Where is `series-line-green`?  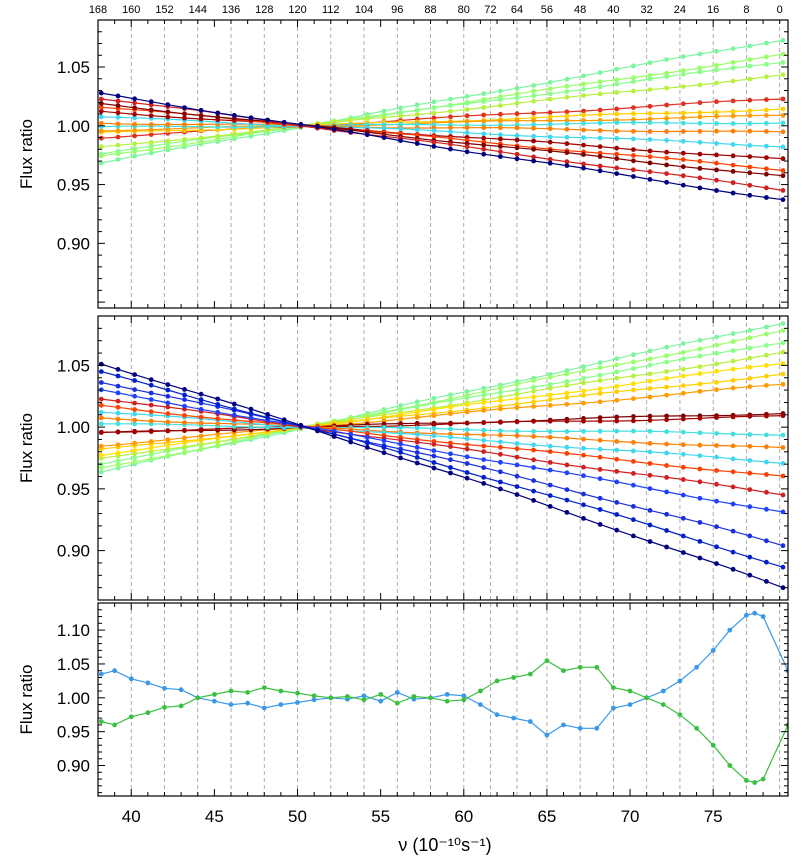
series-line-green is located at coordinates (444, 721).